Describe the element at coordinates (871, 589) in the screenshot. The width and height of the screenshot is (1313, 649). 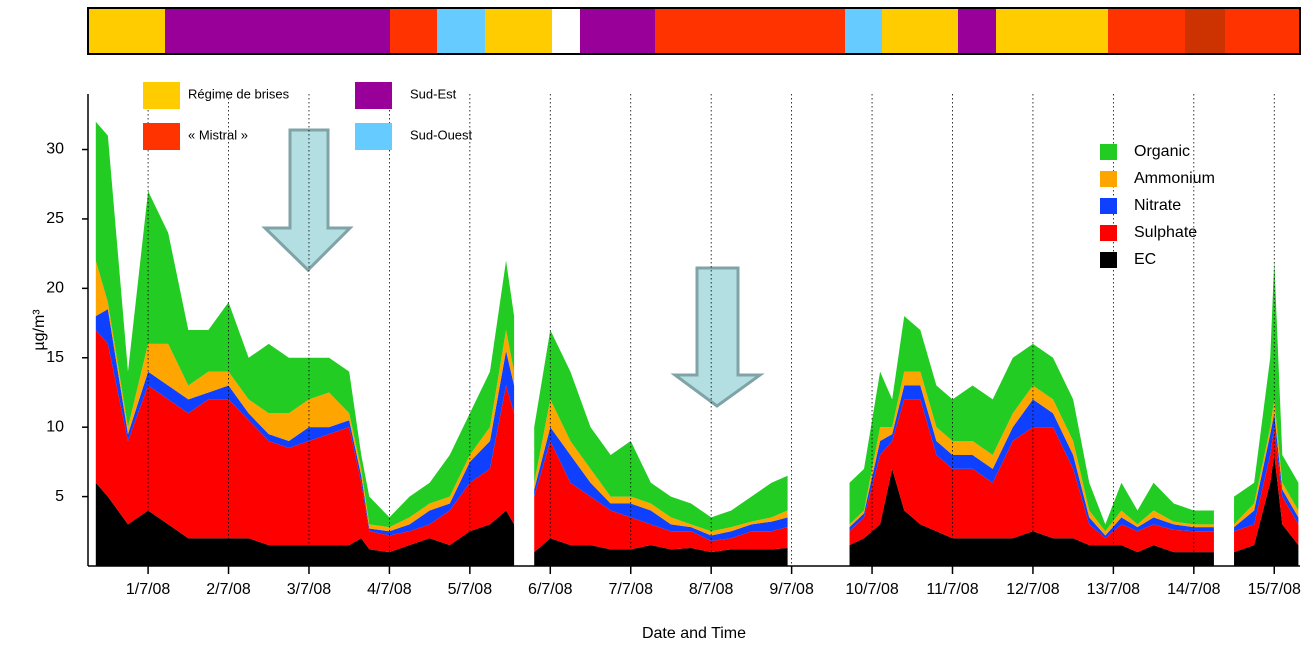
I see `x-tick-label: 10/7/08` at that location.